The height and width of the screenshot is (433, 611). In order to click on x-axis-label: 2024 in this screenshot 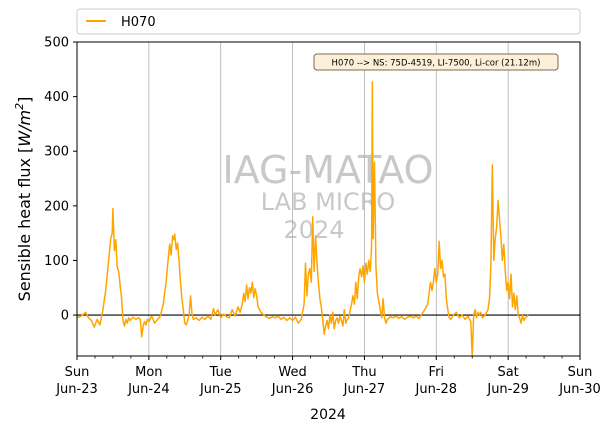, I will do `click(328, 415)`.